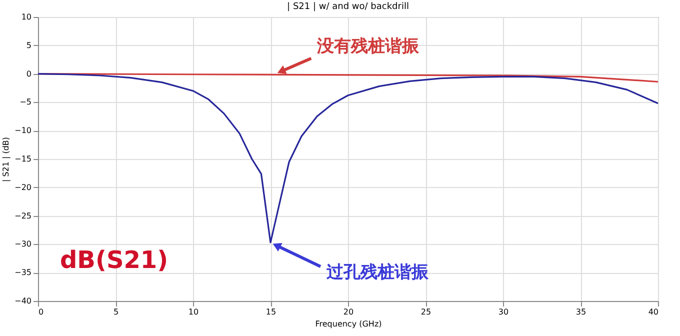  What do you see at coordinates (6, 159) in the screenshot?
I see `y-axis-title: | S21 | (dB)` at bounding box center [6, 159].